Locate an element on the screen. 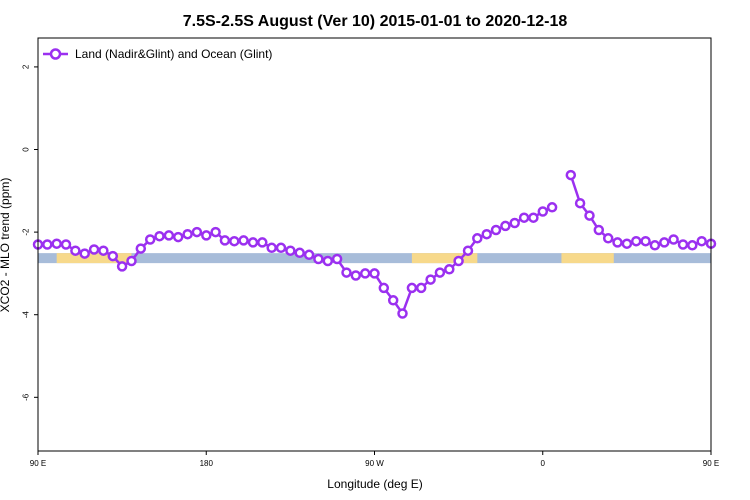  ocean-band is located at coordinates (374, 258).